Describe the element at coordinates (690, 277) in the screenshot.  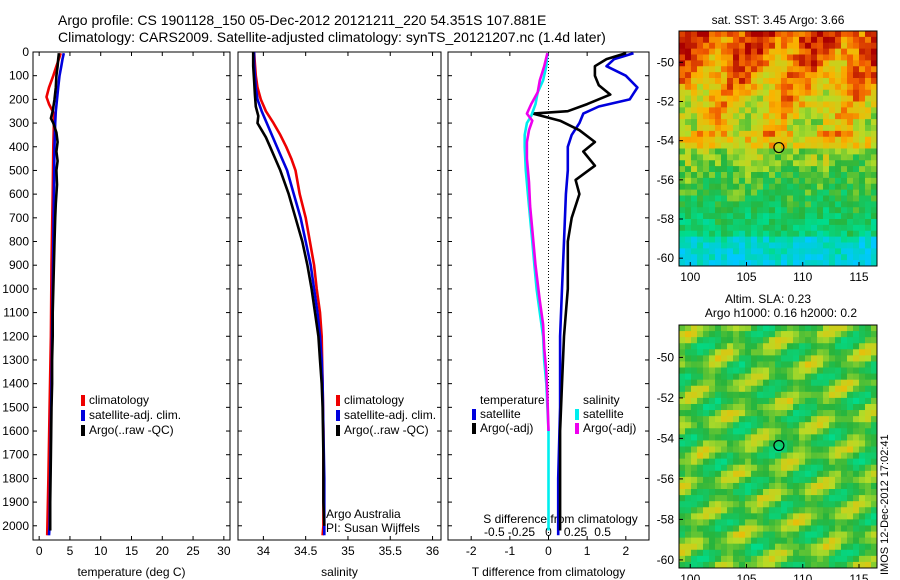
I see `sst-map-xtick-label: 100` at that location.